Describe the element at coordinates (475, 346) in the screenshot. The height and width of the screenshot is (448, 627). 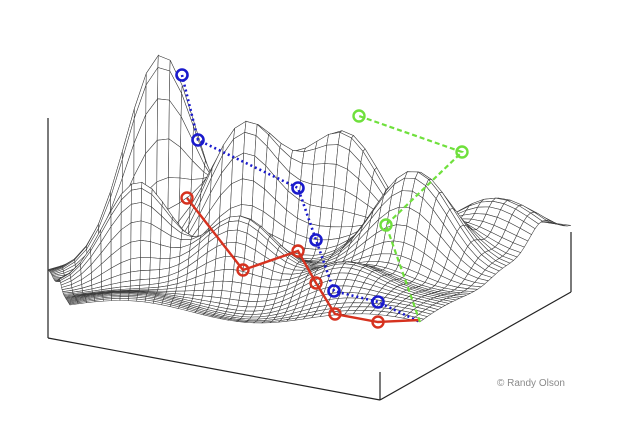
I see `box-edge-front-right` at that location.